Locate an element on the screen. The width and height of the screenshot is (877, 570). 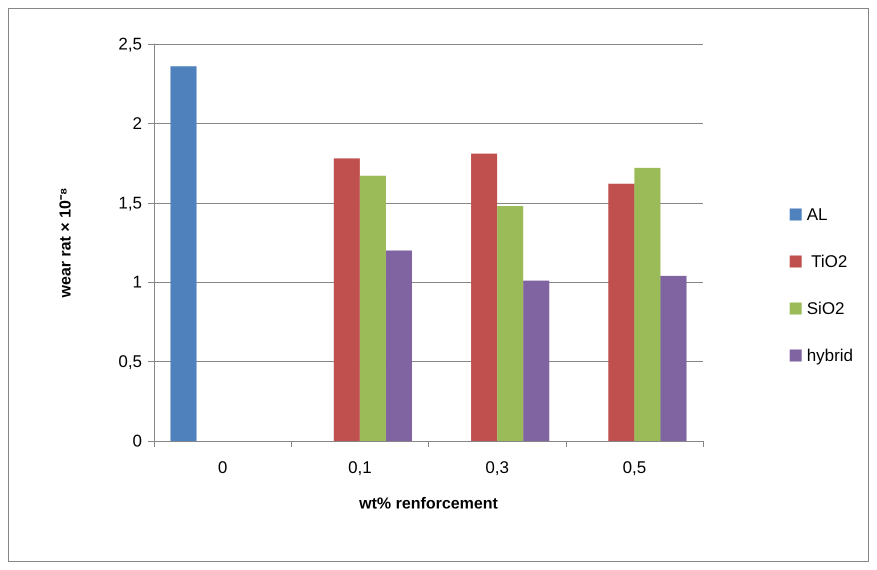
y-tick-label: 2 is located at coordinates (137, 123).